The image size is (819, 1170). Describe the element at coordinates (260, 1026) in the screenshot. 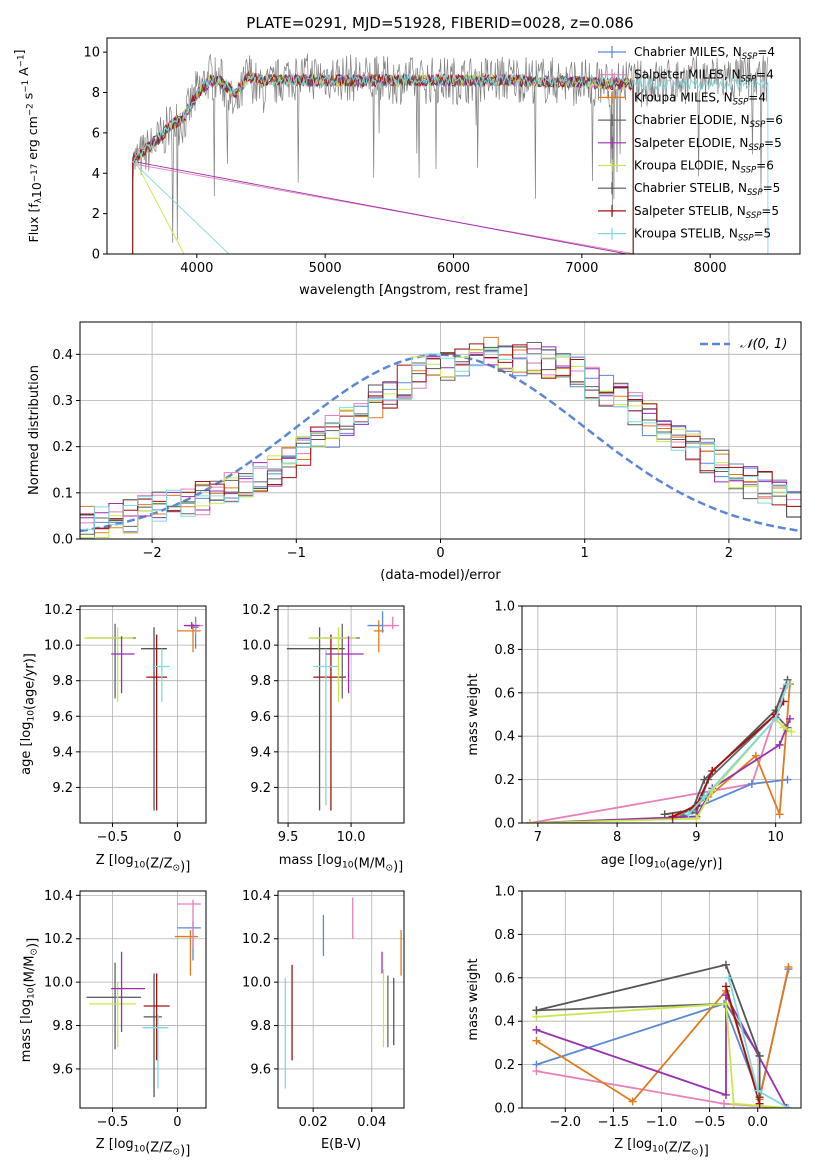

I see `y-tick-label: 9.8` at that location.